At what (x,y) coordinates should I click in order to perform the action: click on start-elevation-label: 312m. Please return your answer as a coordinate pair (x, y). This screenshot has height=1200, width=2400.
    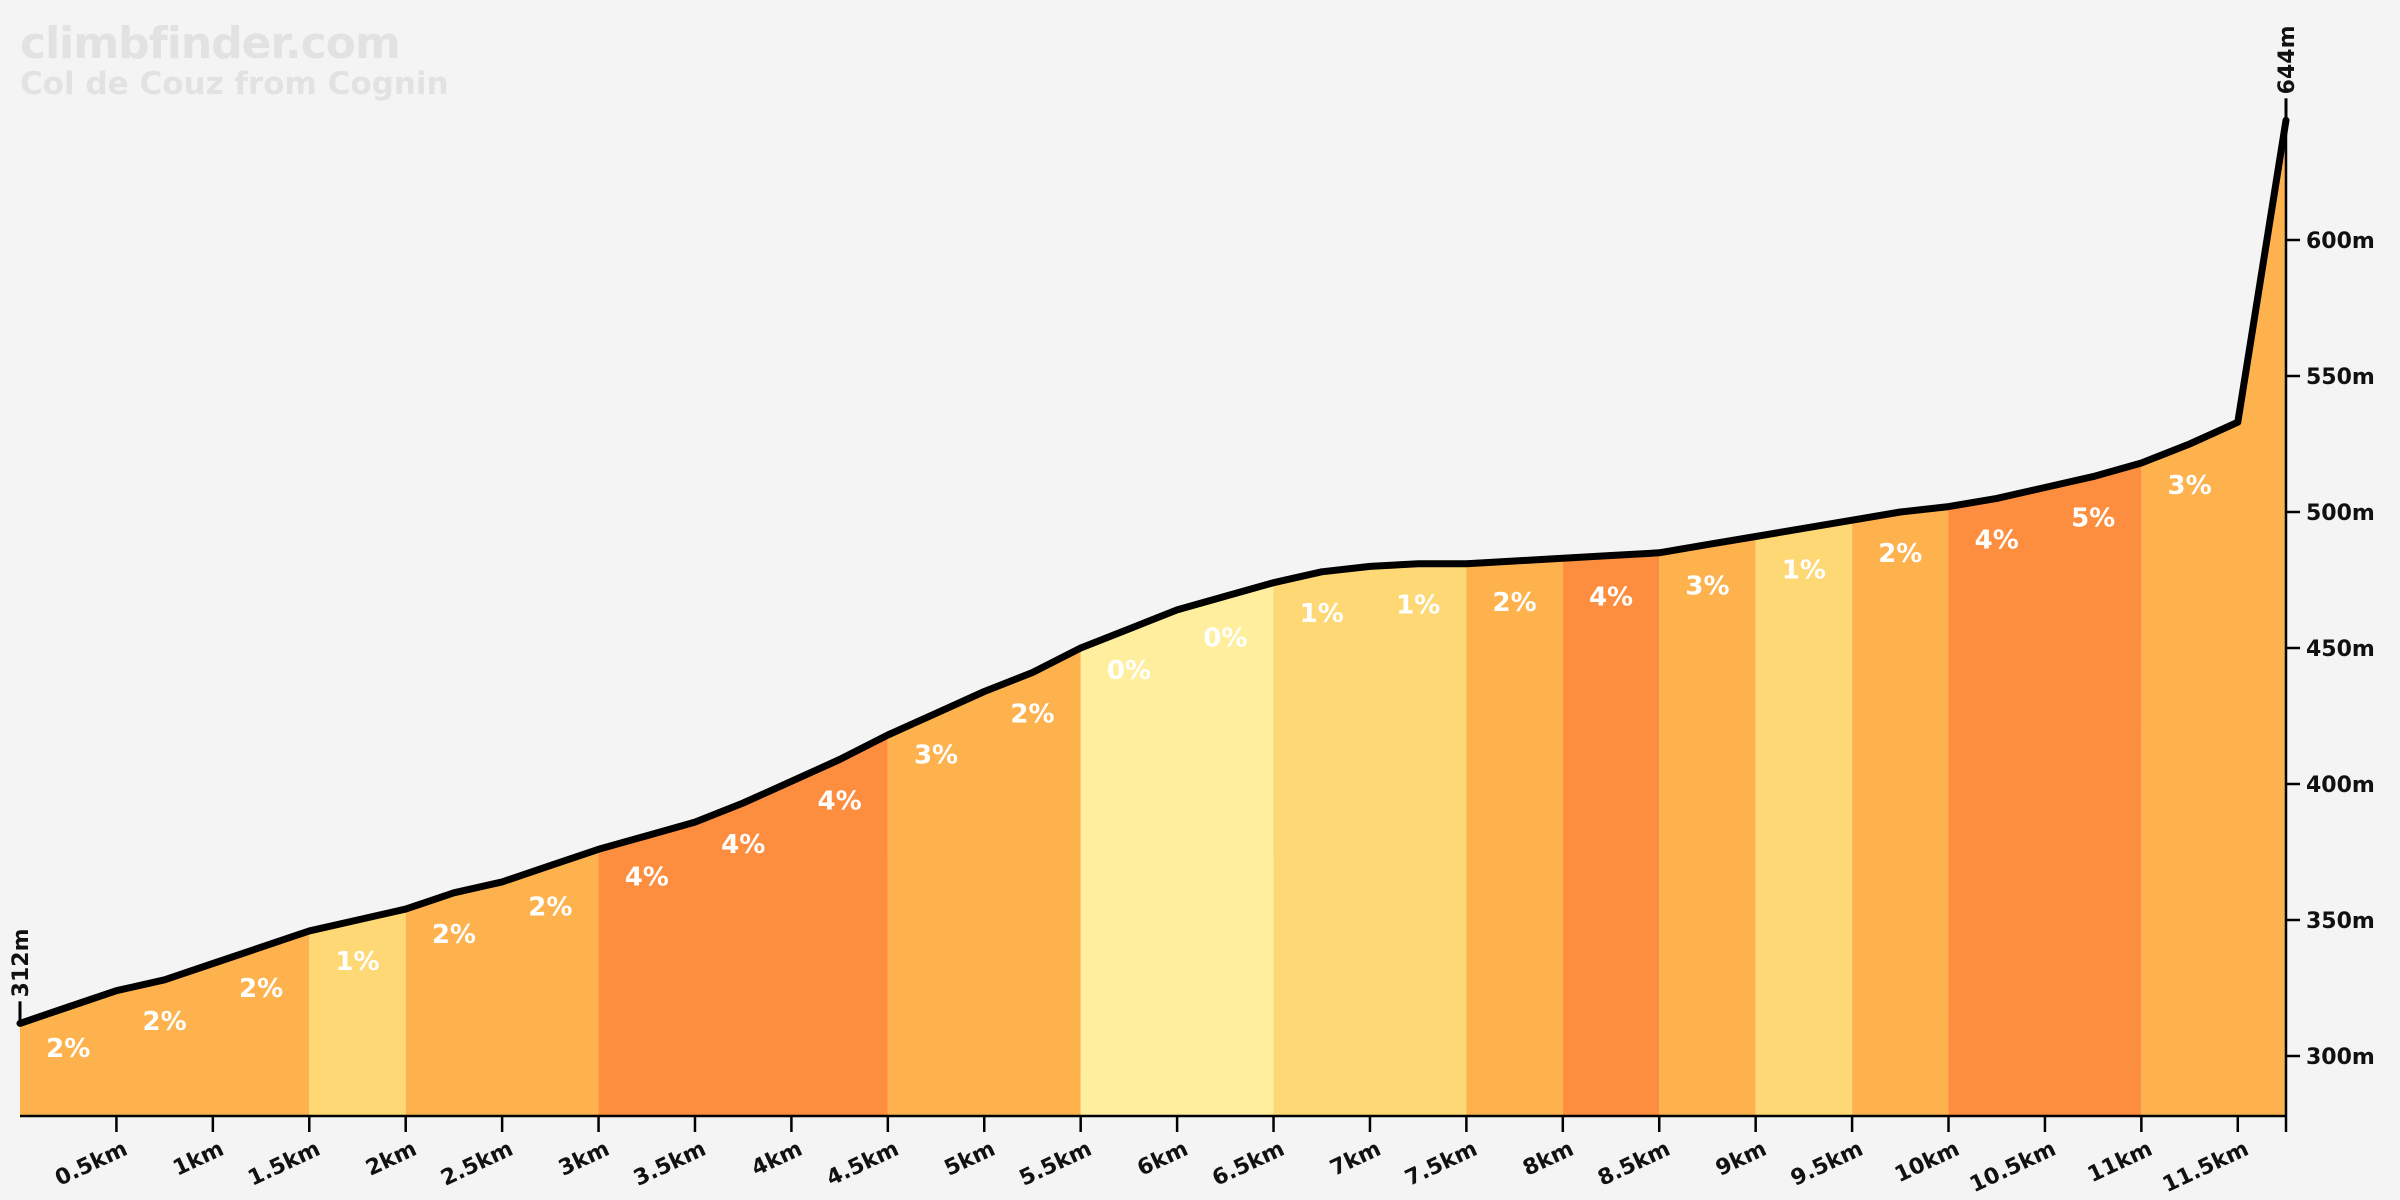
    Looking at the image, I should click on (21, 963).